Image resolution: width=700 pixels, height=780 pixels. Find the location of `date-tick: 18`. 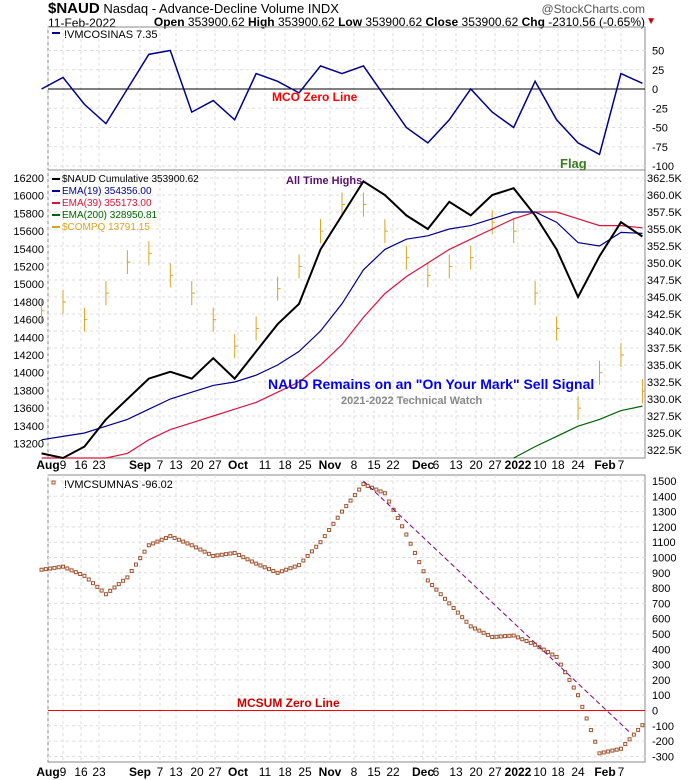

date-tick: 18 is located at coordinates (558, 465).